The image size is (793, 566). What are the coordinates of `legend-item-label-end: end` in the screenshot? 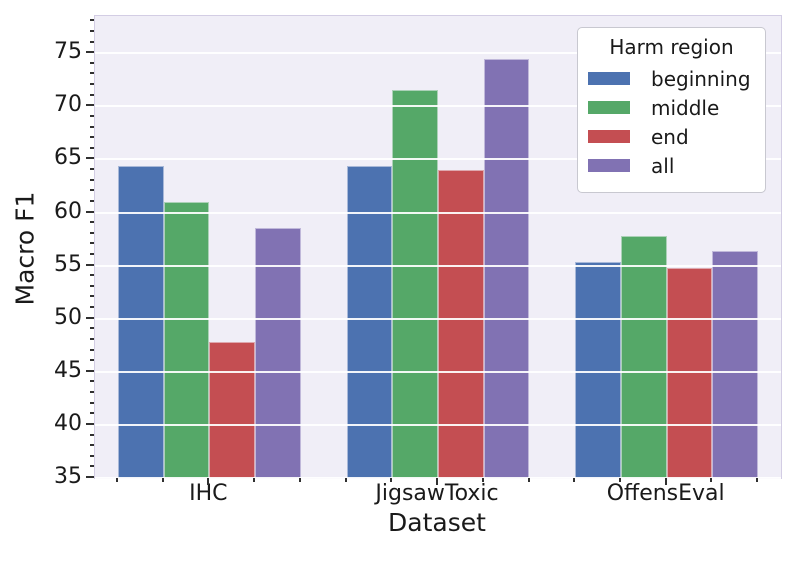 It's located at (670, 136).